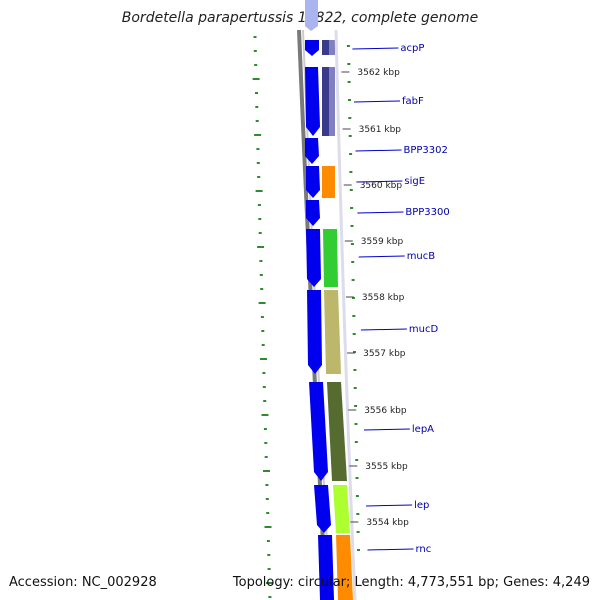  Describe the element at coordinates (385, 411) in the screenshot. I see `tick-label: 3556 kbp` at that location.